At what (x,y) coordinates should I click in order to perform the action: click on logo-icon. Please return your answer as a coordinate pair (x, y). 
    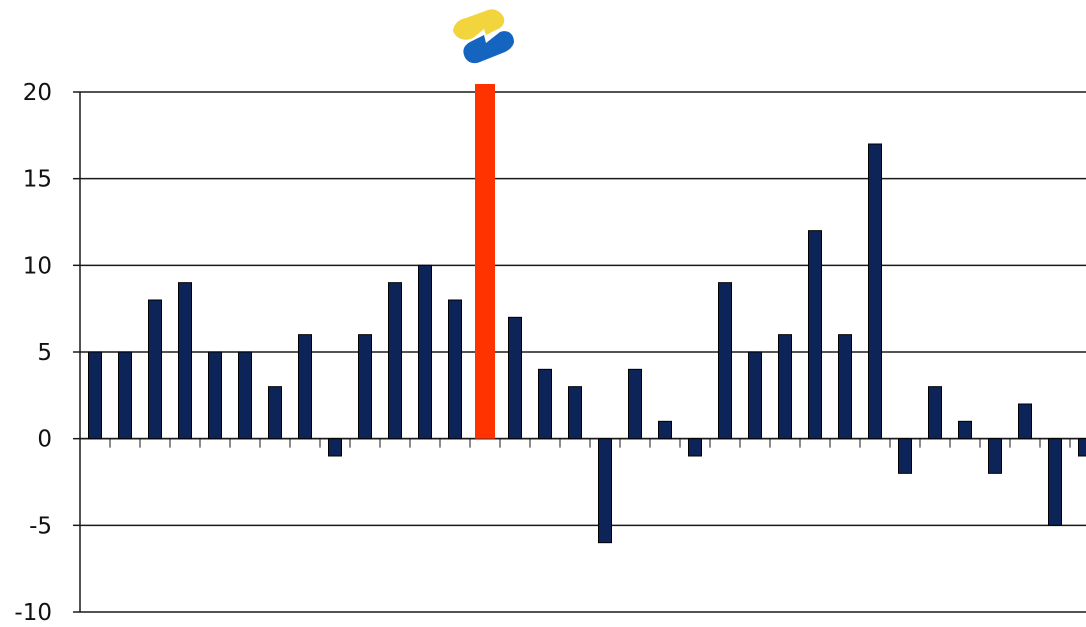
    Looking at the image, I should click on (483, 36).